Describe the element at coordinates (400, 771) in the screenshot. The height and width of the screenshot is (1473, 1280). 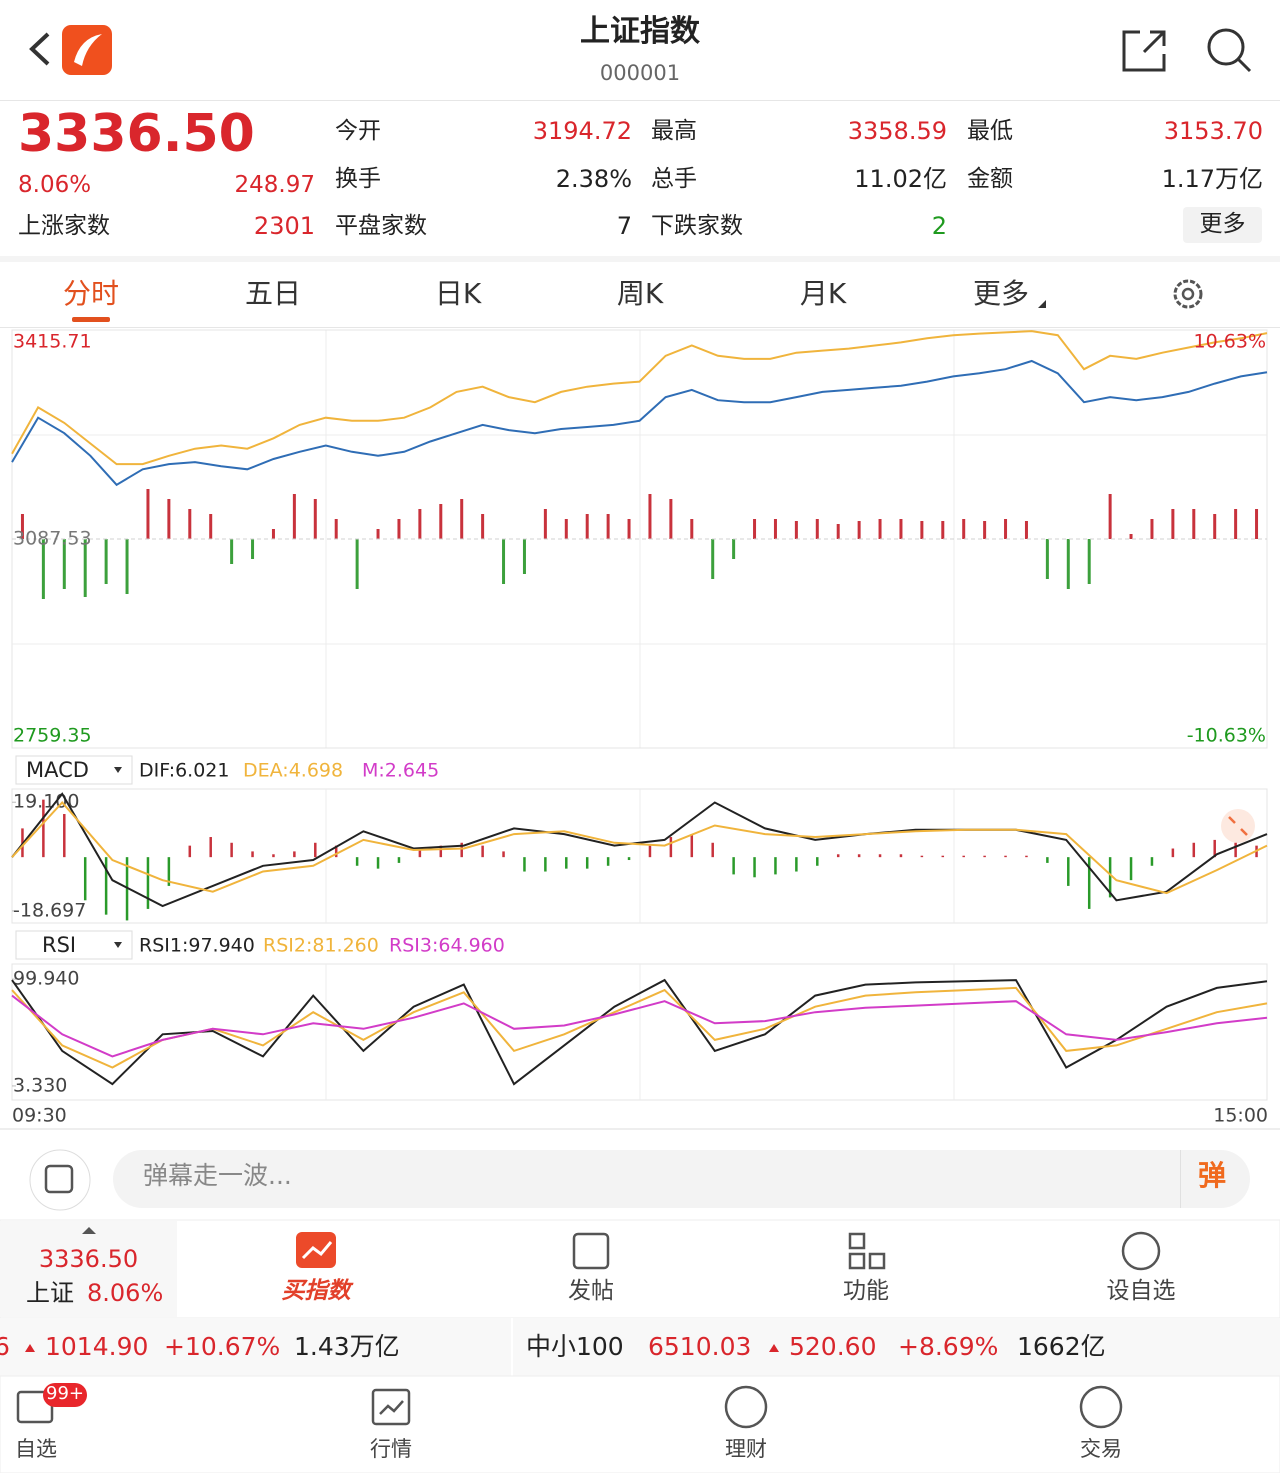
I see `legend: M:2.645` at that location.